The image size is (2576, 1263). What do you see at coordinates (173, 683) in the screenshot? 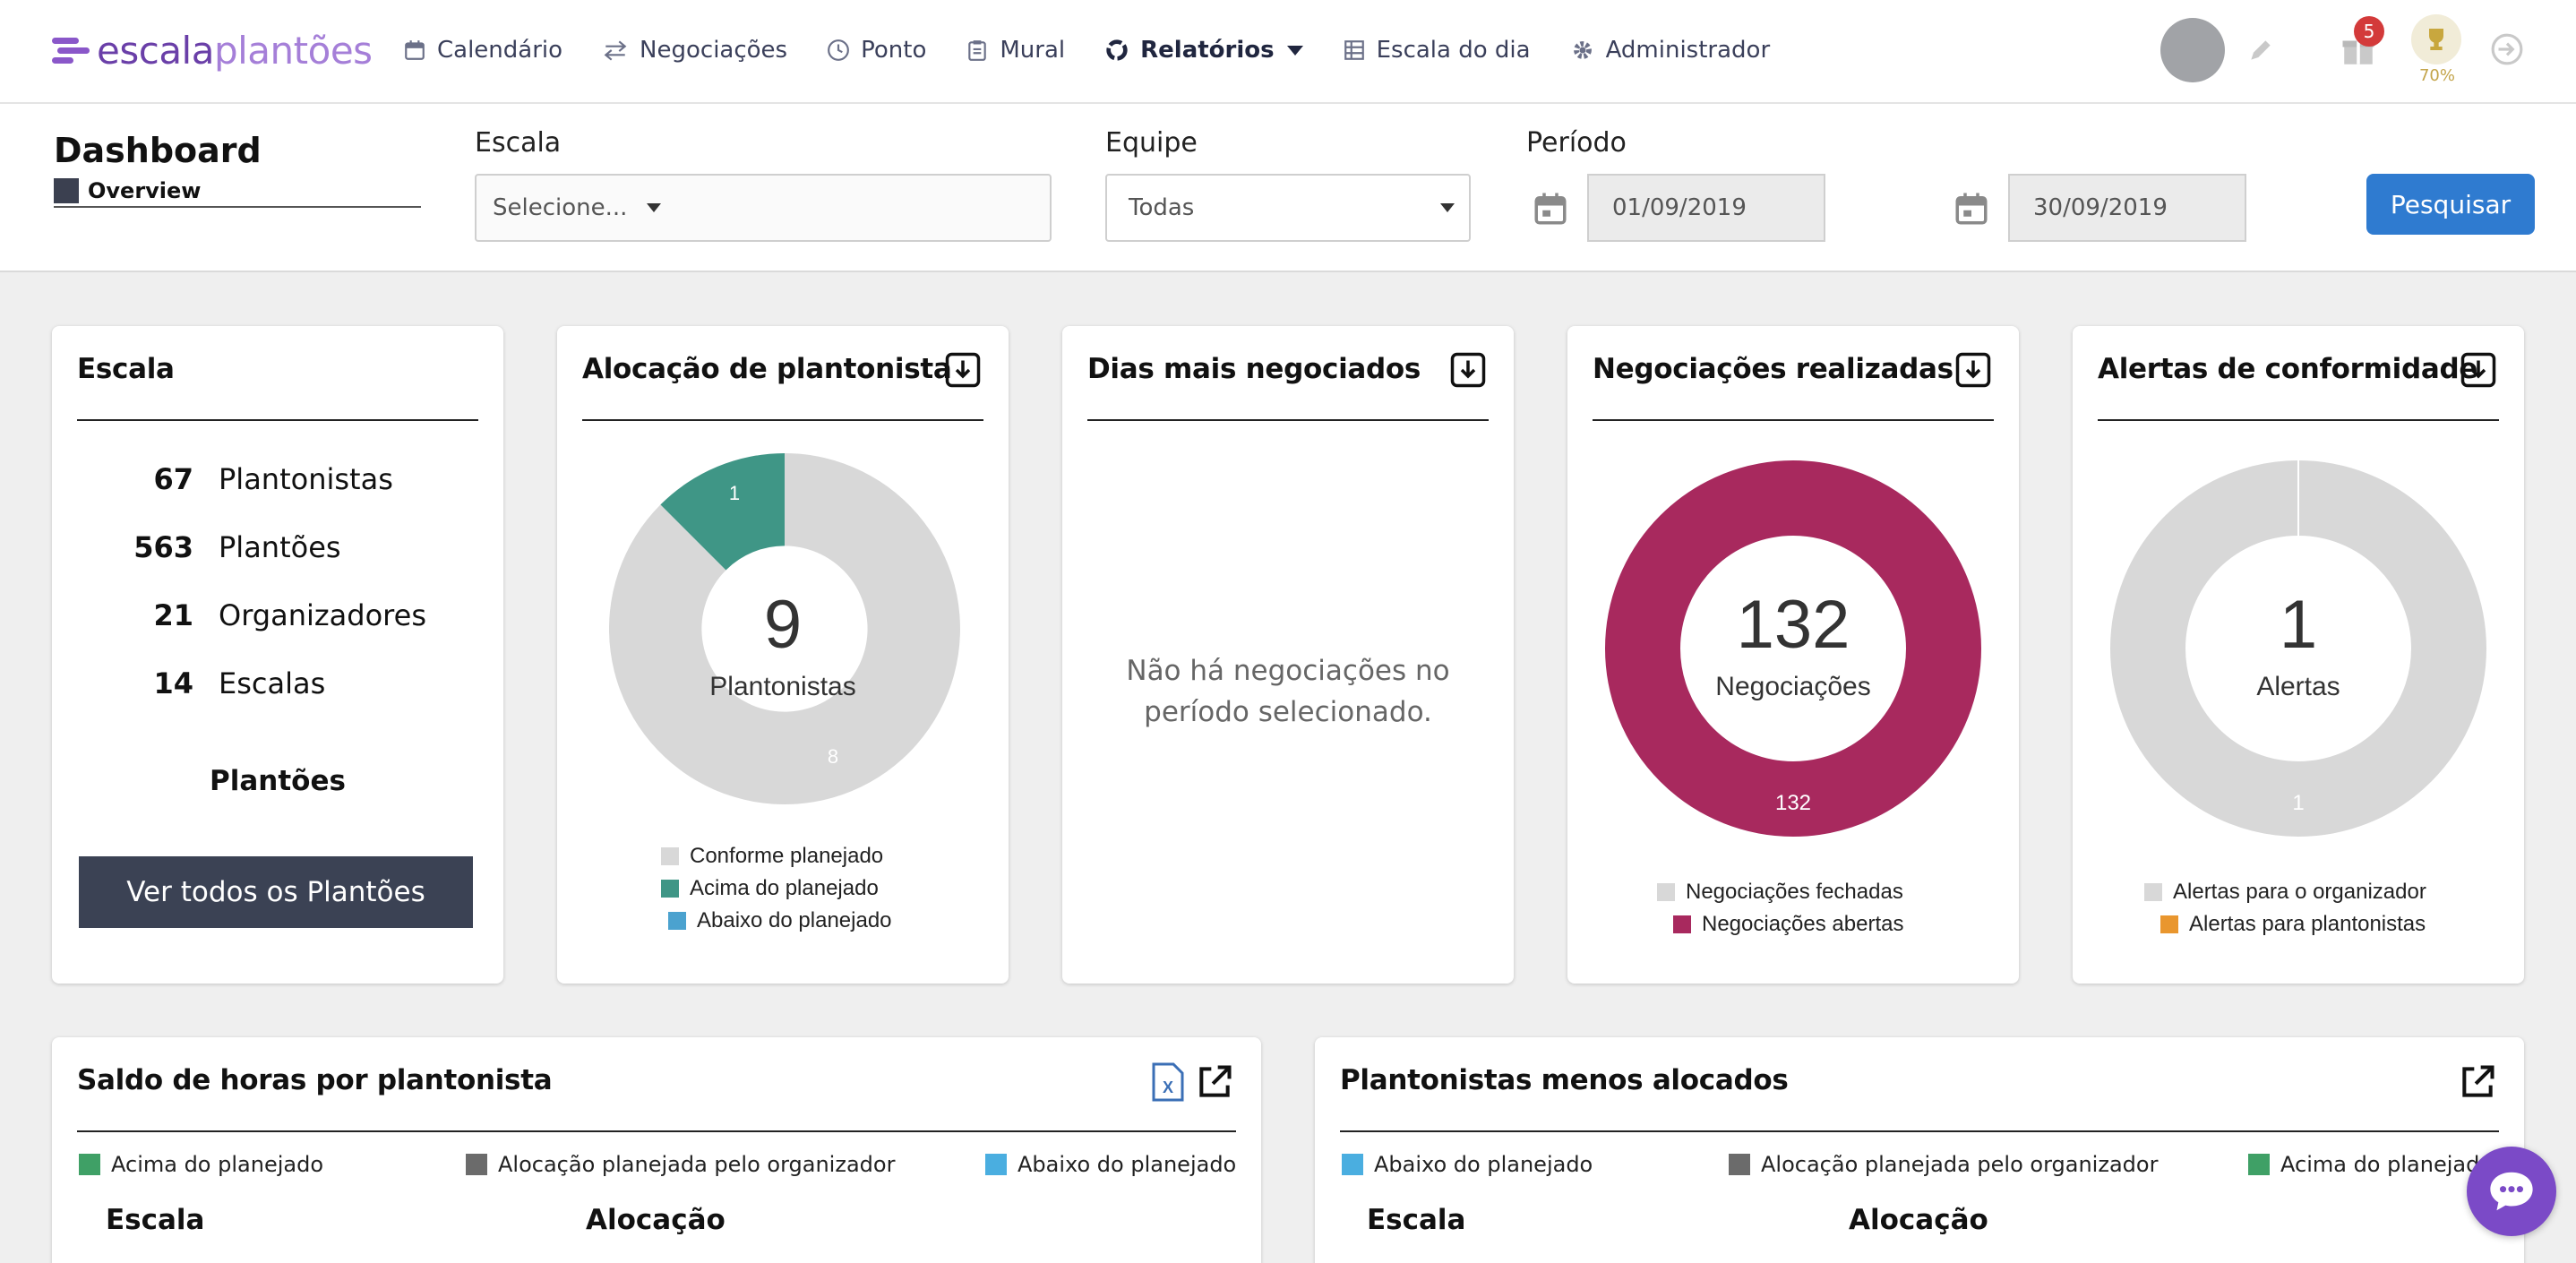
I see `stat-value: 14` at bounding box center [173, 683].